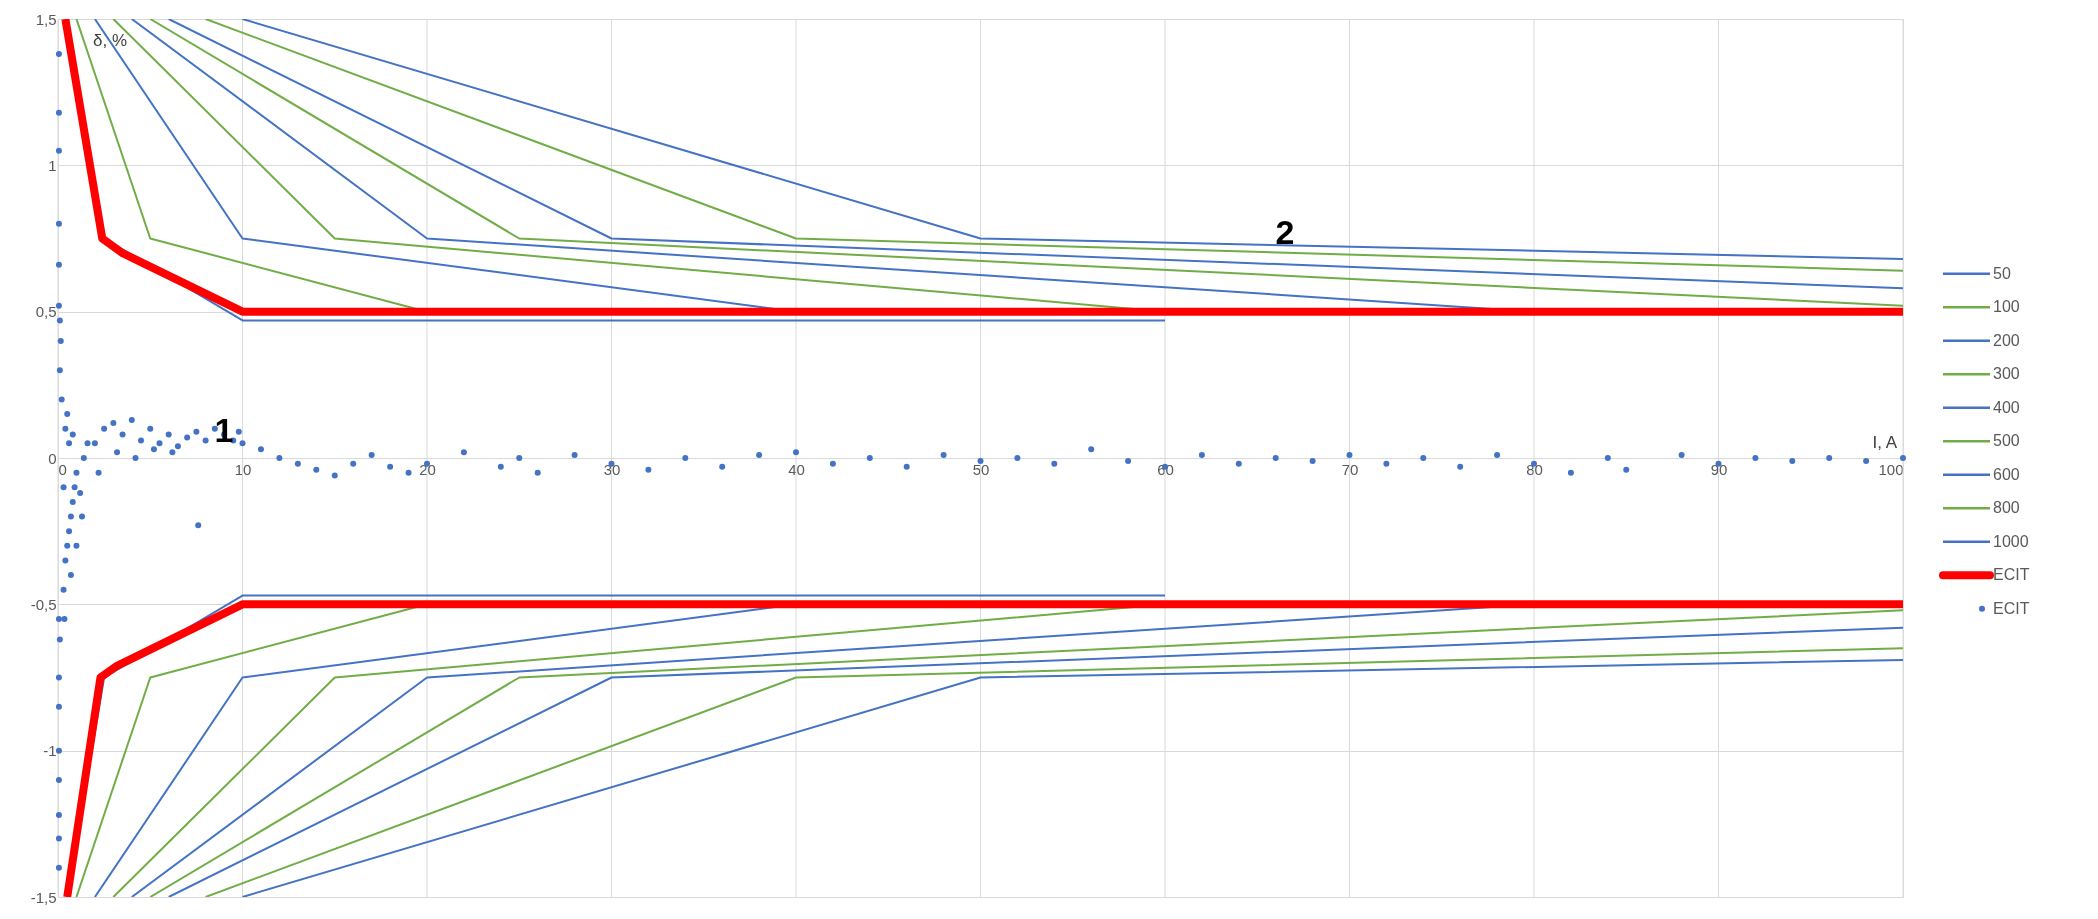 The image size is (2098, 919). I want to click on y-tick-label: 1, so click(52, 165).